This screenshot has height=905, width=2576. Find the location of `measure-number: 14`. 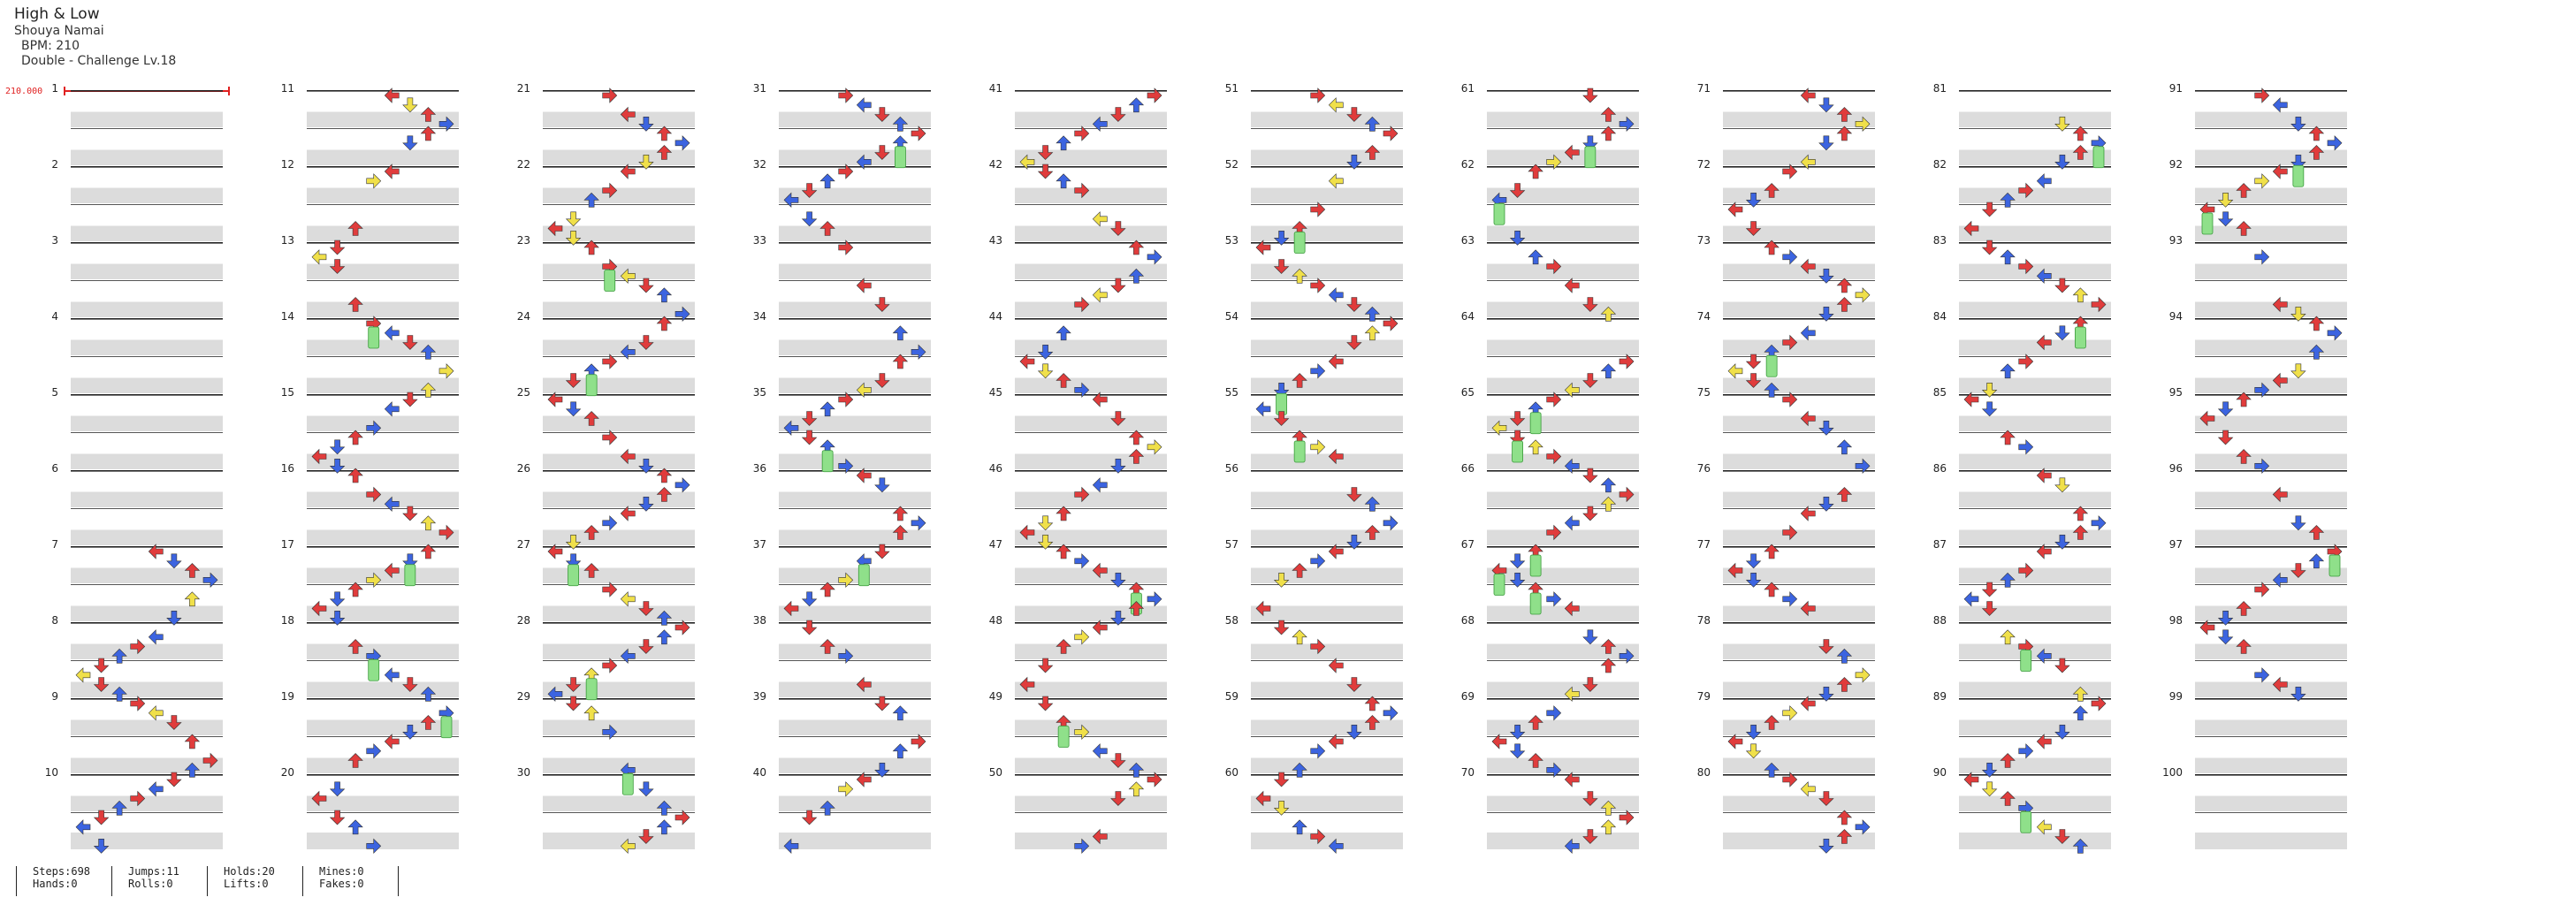

measure-number: 14 is located at coordinates (287, 316).